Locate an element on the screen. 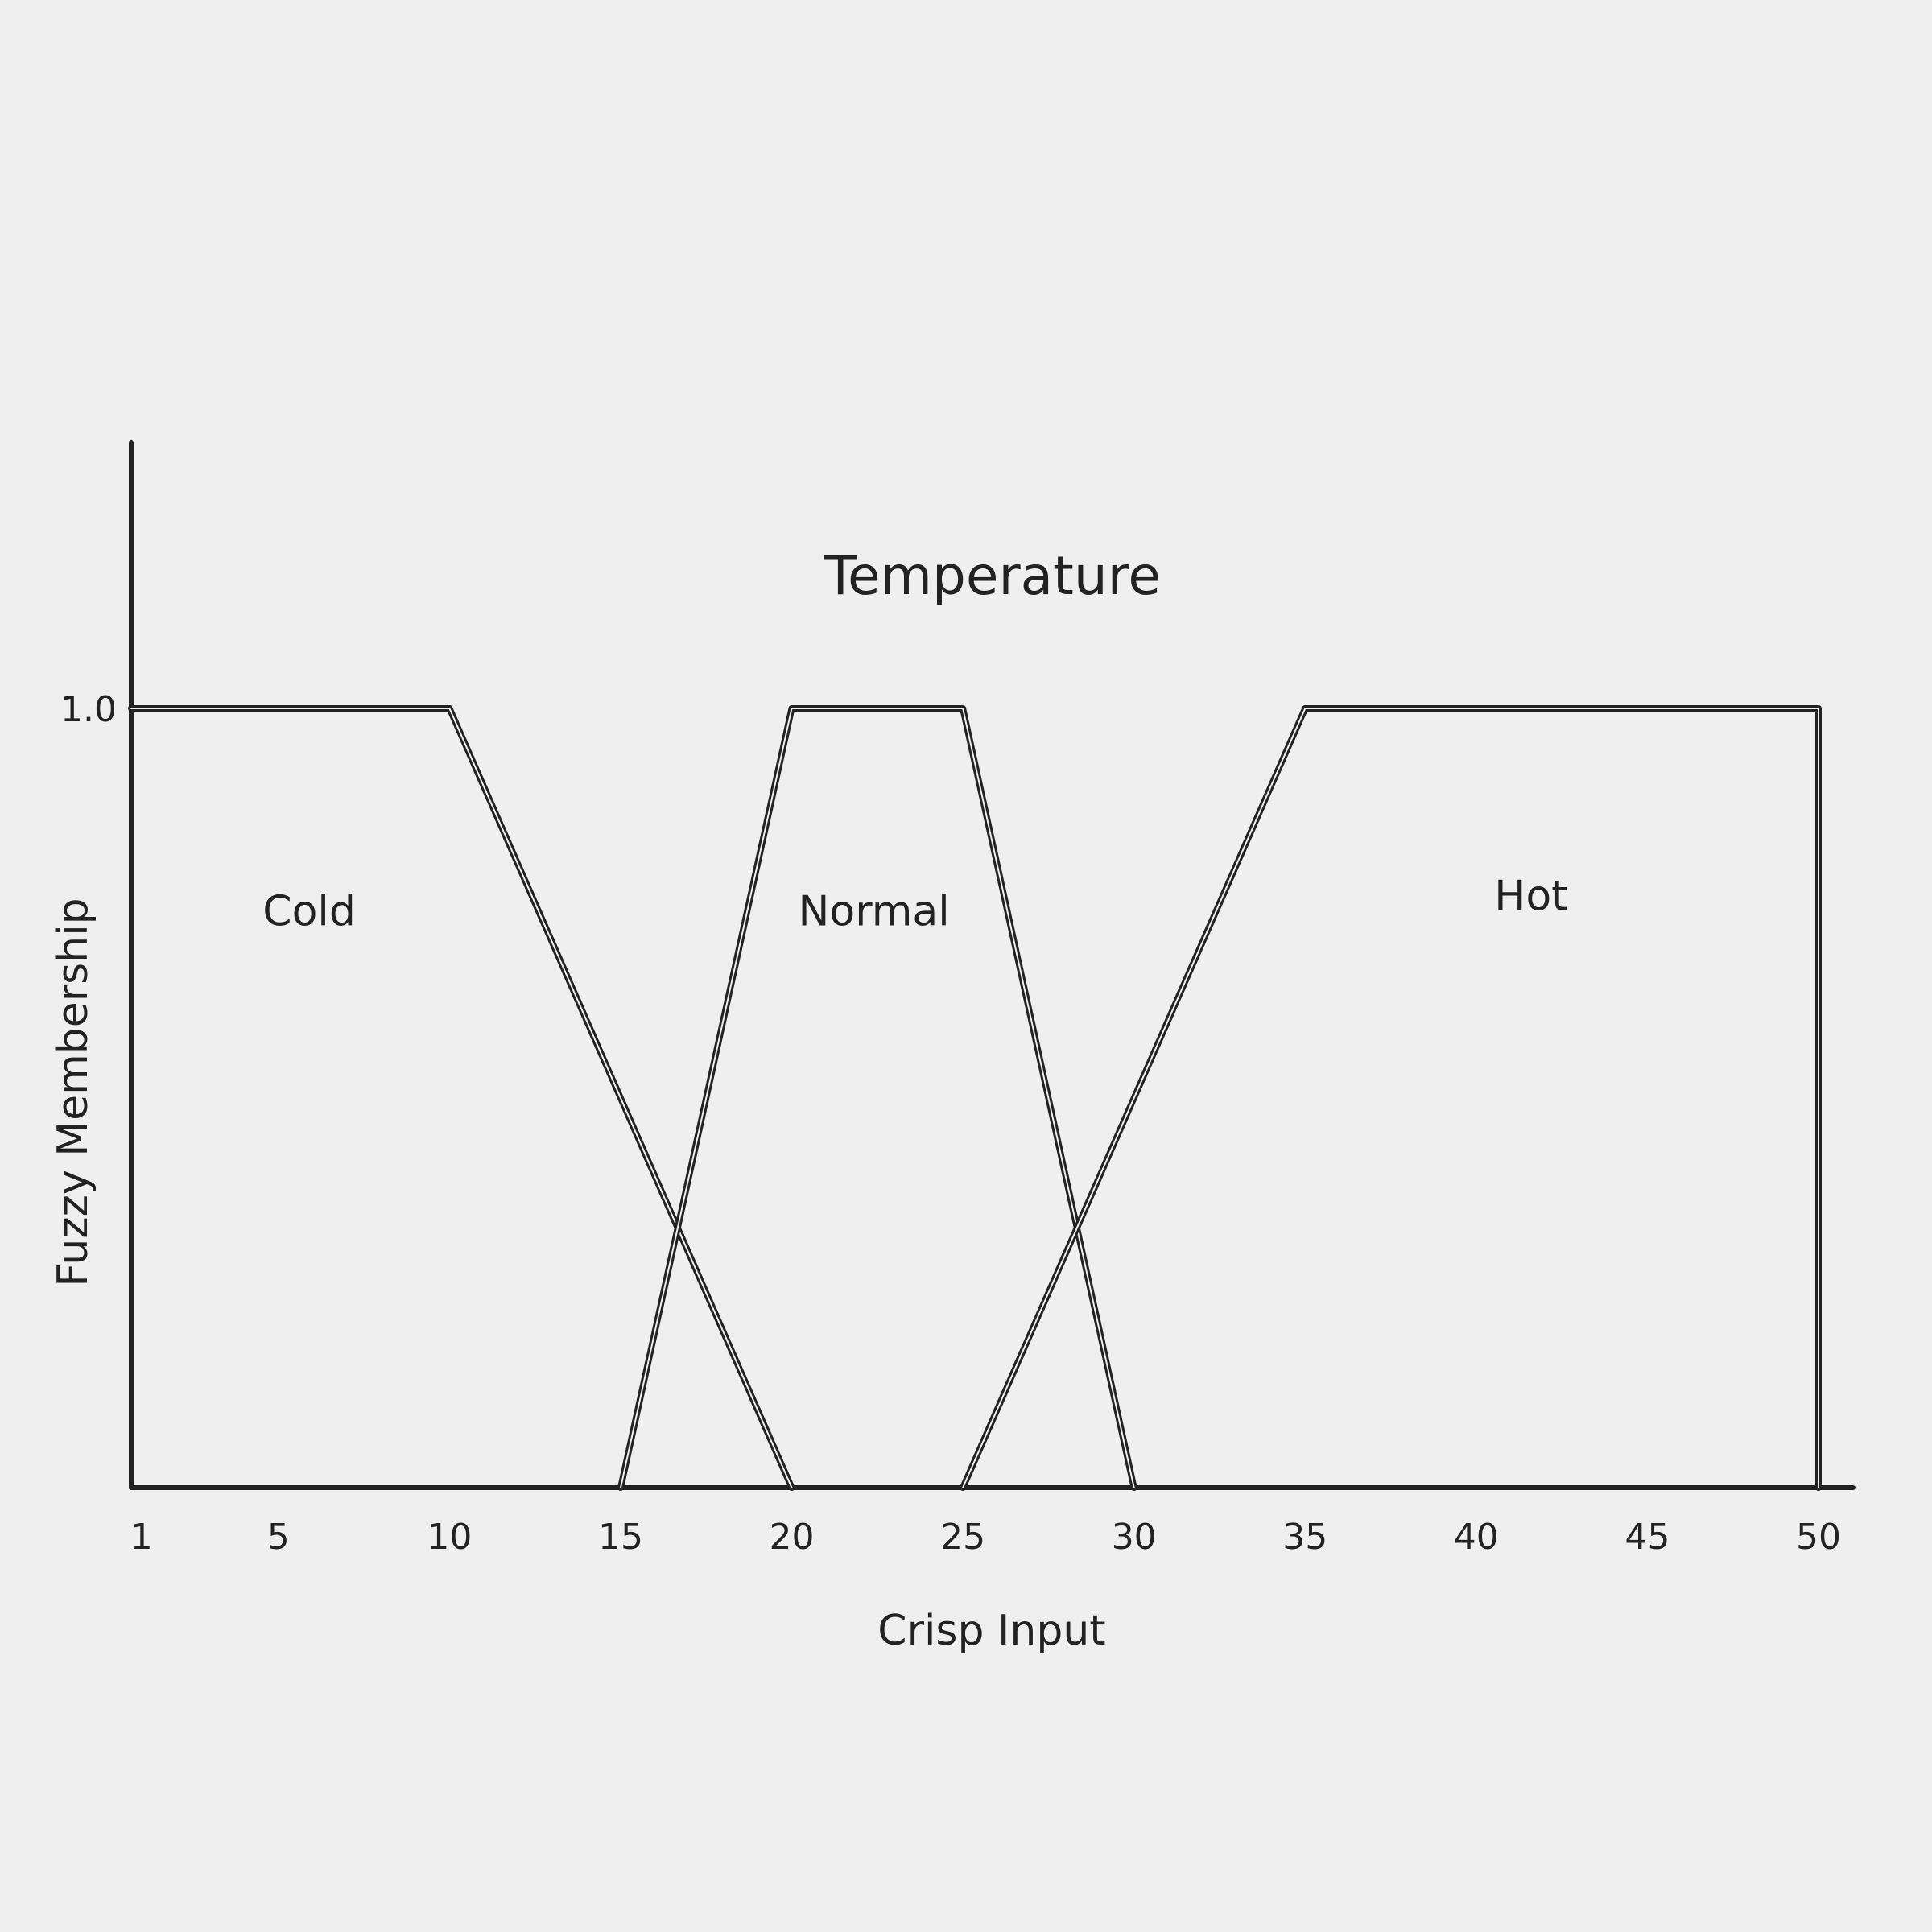  set-labels-layer: Cold Normal Hot is located at coordinates (914, 903).